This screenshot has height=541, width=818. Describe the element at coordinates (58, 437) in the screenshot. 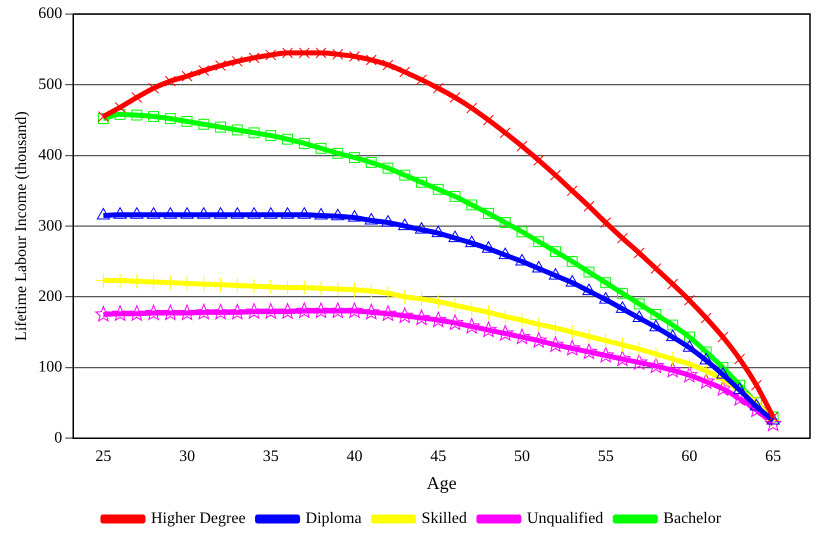

I see `y-tick-label: 0` at that location.